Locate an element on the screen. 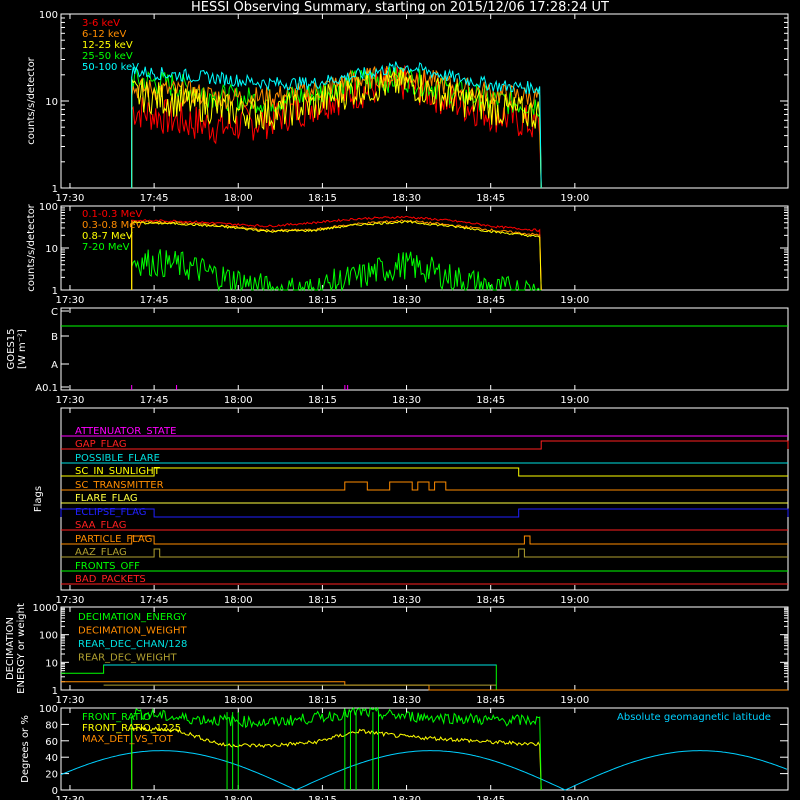  gamma-x-tick-label: 18:00 is located at coordinates (238, 300).